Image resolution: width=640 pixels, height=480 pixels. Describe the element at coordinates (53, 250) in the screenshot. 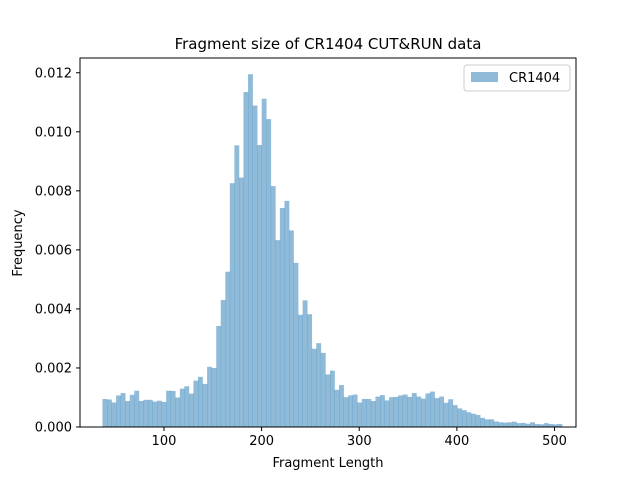

I see `y-tick-label: 0.006` at that location.